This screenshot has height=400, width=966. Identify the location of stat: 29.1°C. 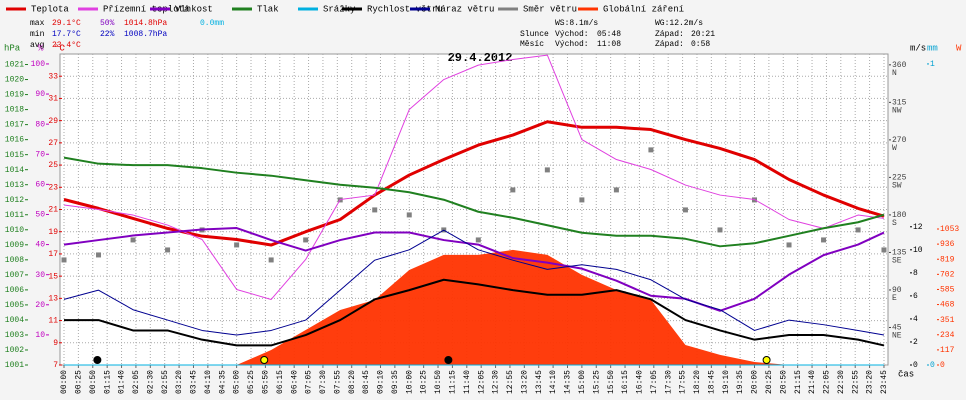
(66, 23).